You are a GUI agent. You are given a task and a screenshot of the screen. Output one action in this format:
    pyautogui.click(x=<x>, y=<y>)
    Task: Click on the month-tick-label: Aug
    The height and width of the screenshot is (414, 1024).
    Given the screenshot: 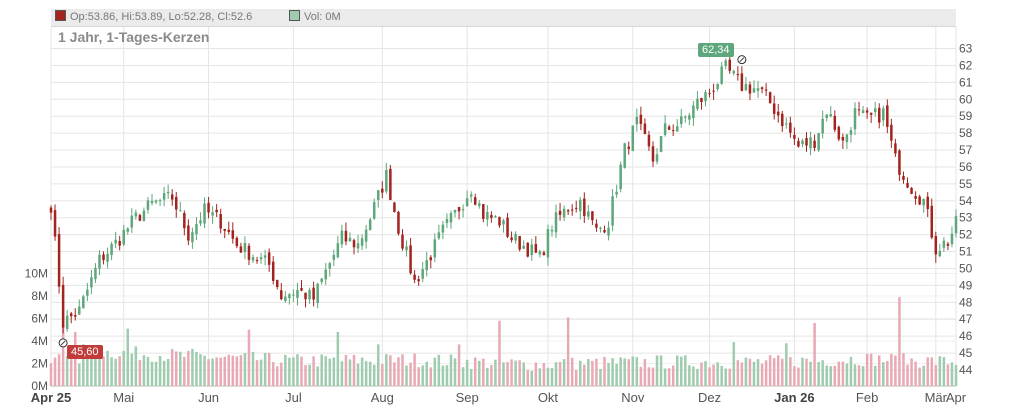 What is the action you would take?
    pyautogui.click(x=382, y=397)
    